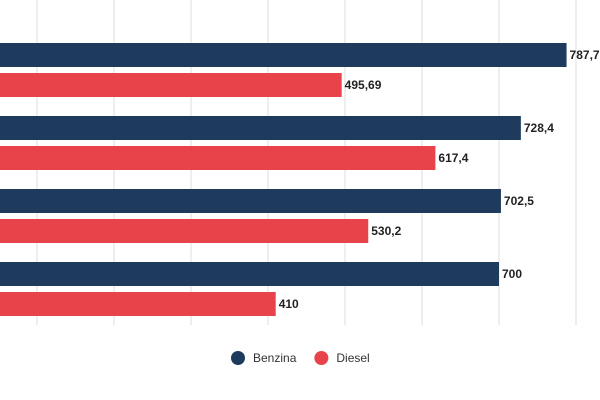 The width and height of the screenshot is (600, 400). Describe the element at coordinates (519, 201) in the screenshot. I see `value-label: 702,5` at that location.